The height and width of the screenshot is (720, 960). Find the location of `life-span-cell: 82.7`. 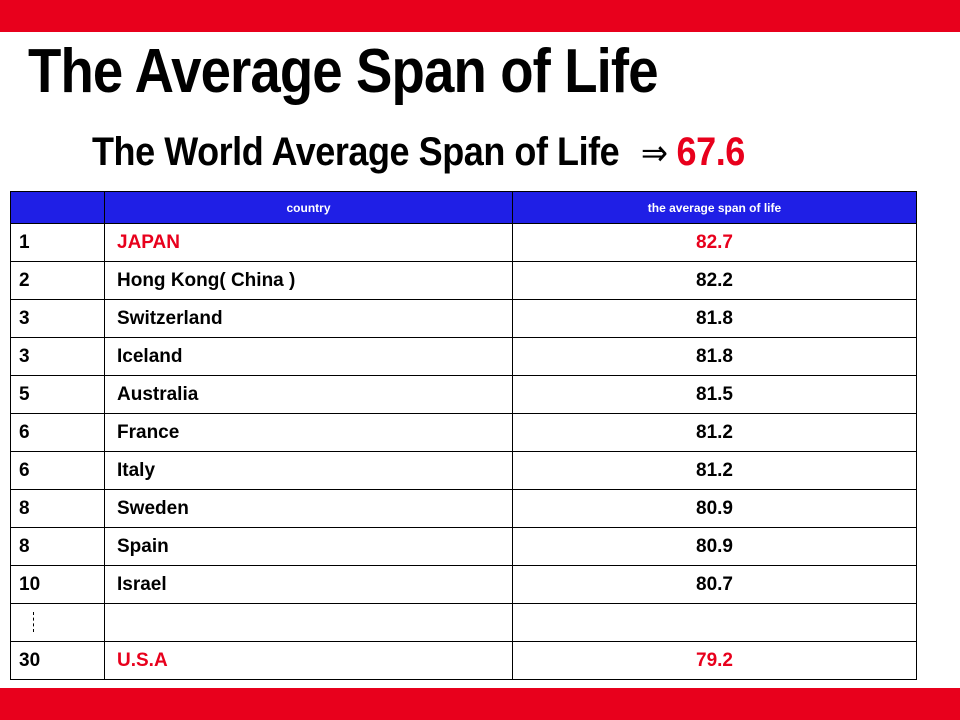

life-span-cell: 82.7 is located at coordinates (714, 242).